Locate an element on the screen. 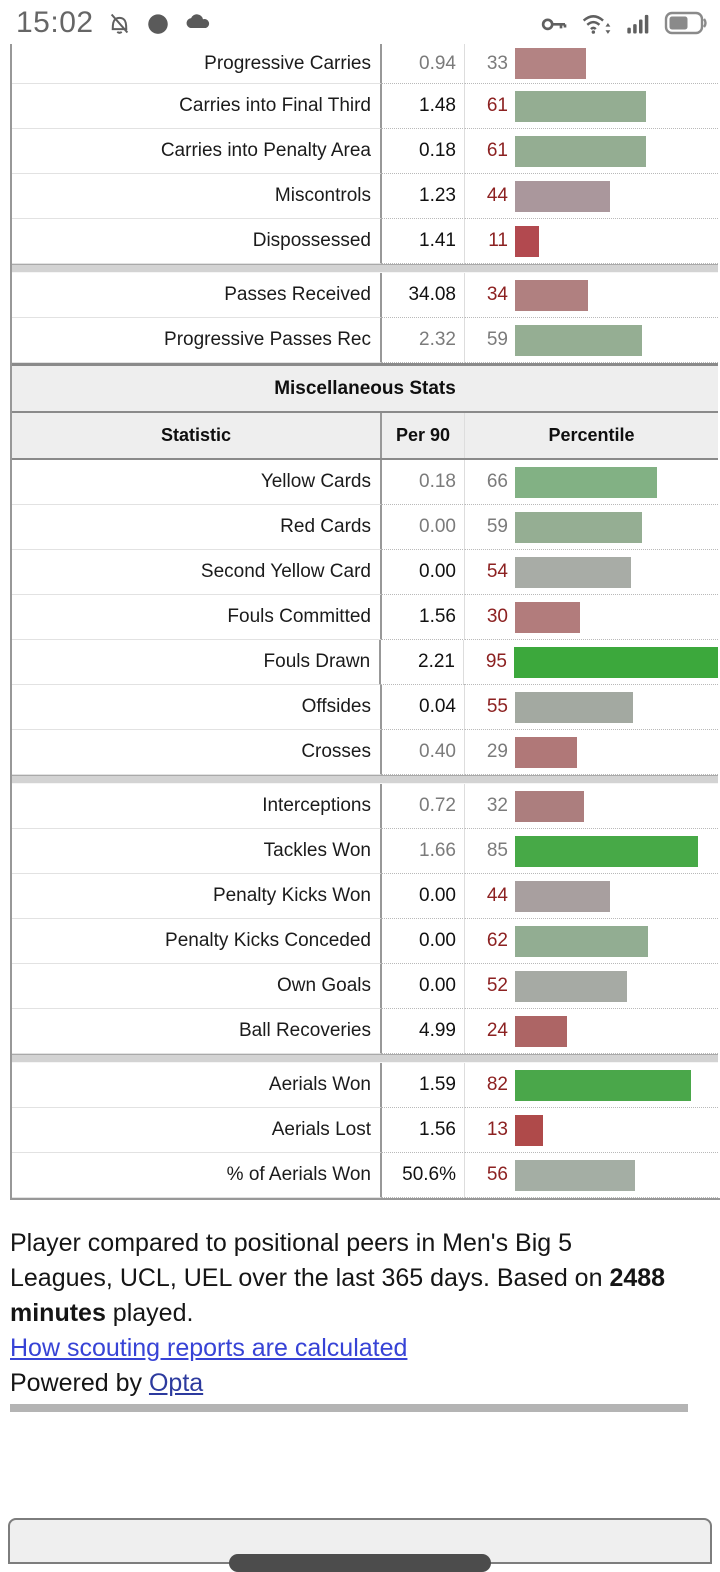 Image resolution: width=720 pixels, height=1572 pixels. table-row: Dispossessed 1.41 11 is located at coordinates (365, 241).